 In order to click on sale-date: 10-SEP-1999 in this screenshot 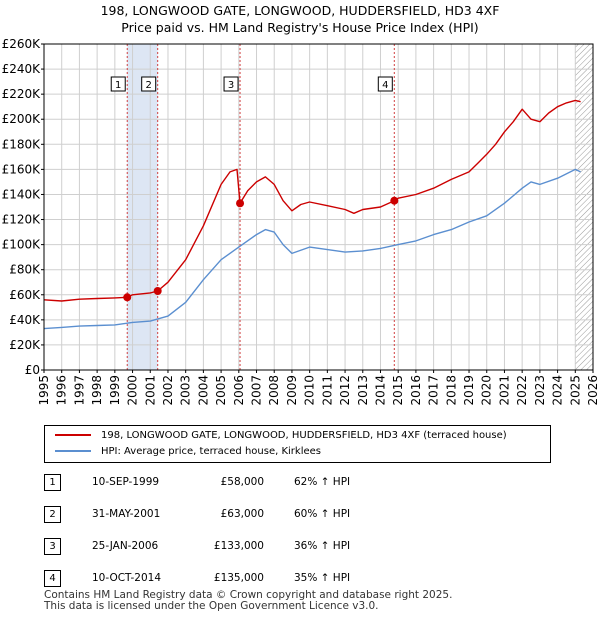, I will do `click(126, 482)`.